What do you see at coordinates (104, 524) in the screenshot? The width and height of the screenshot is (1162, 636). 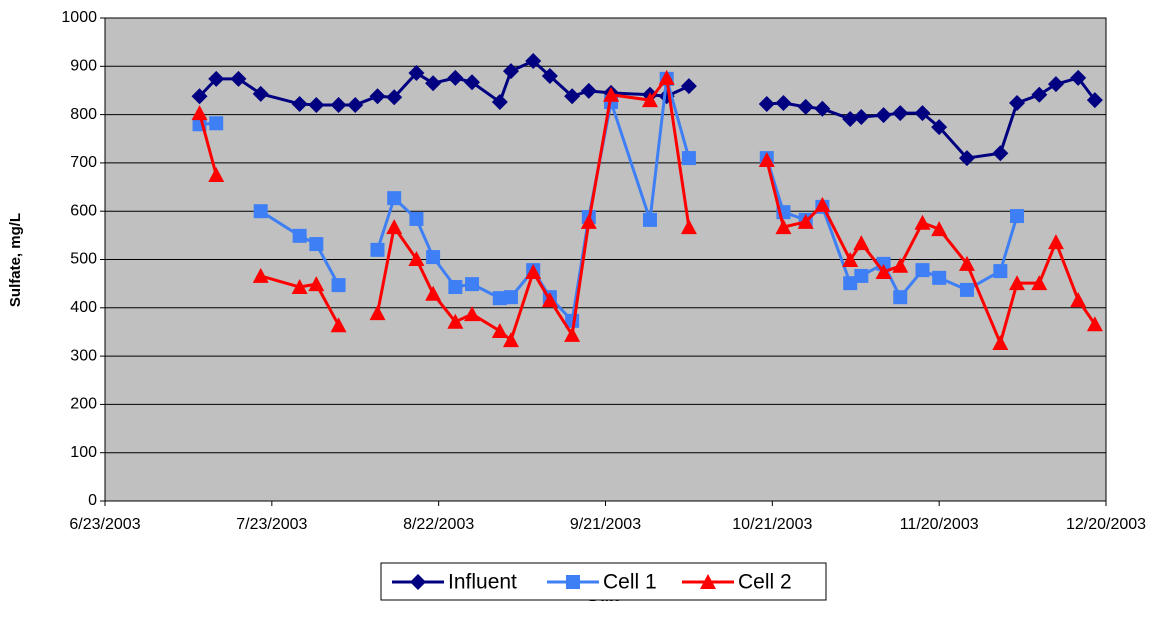 I see `x-tick-label: 6/23/2003` at bounding box center [104, 524].